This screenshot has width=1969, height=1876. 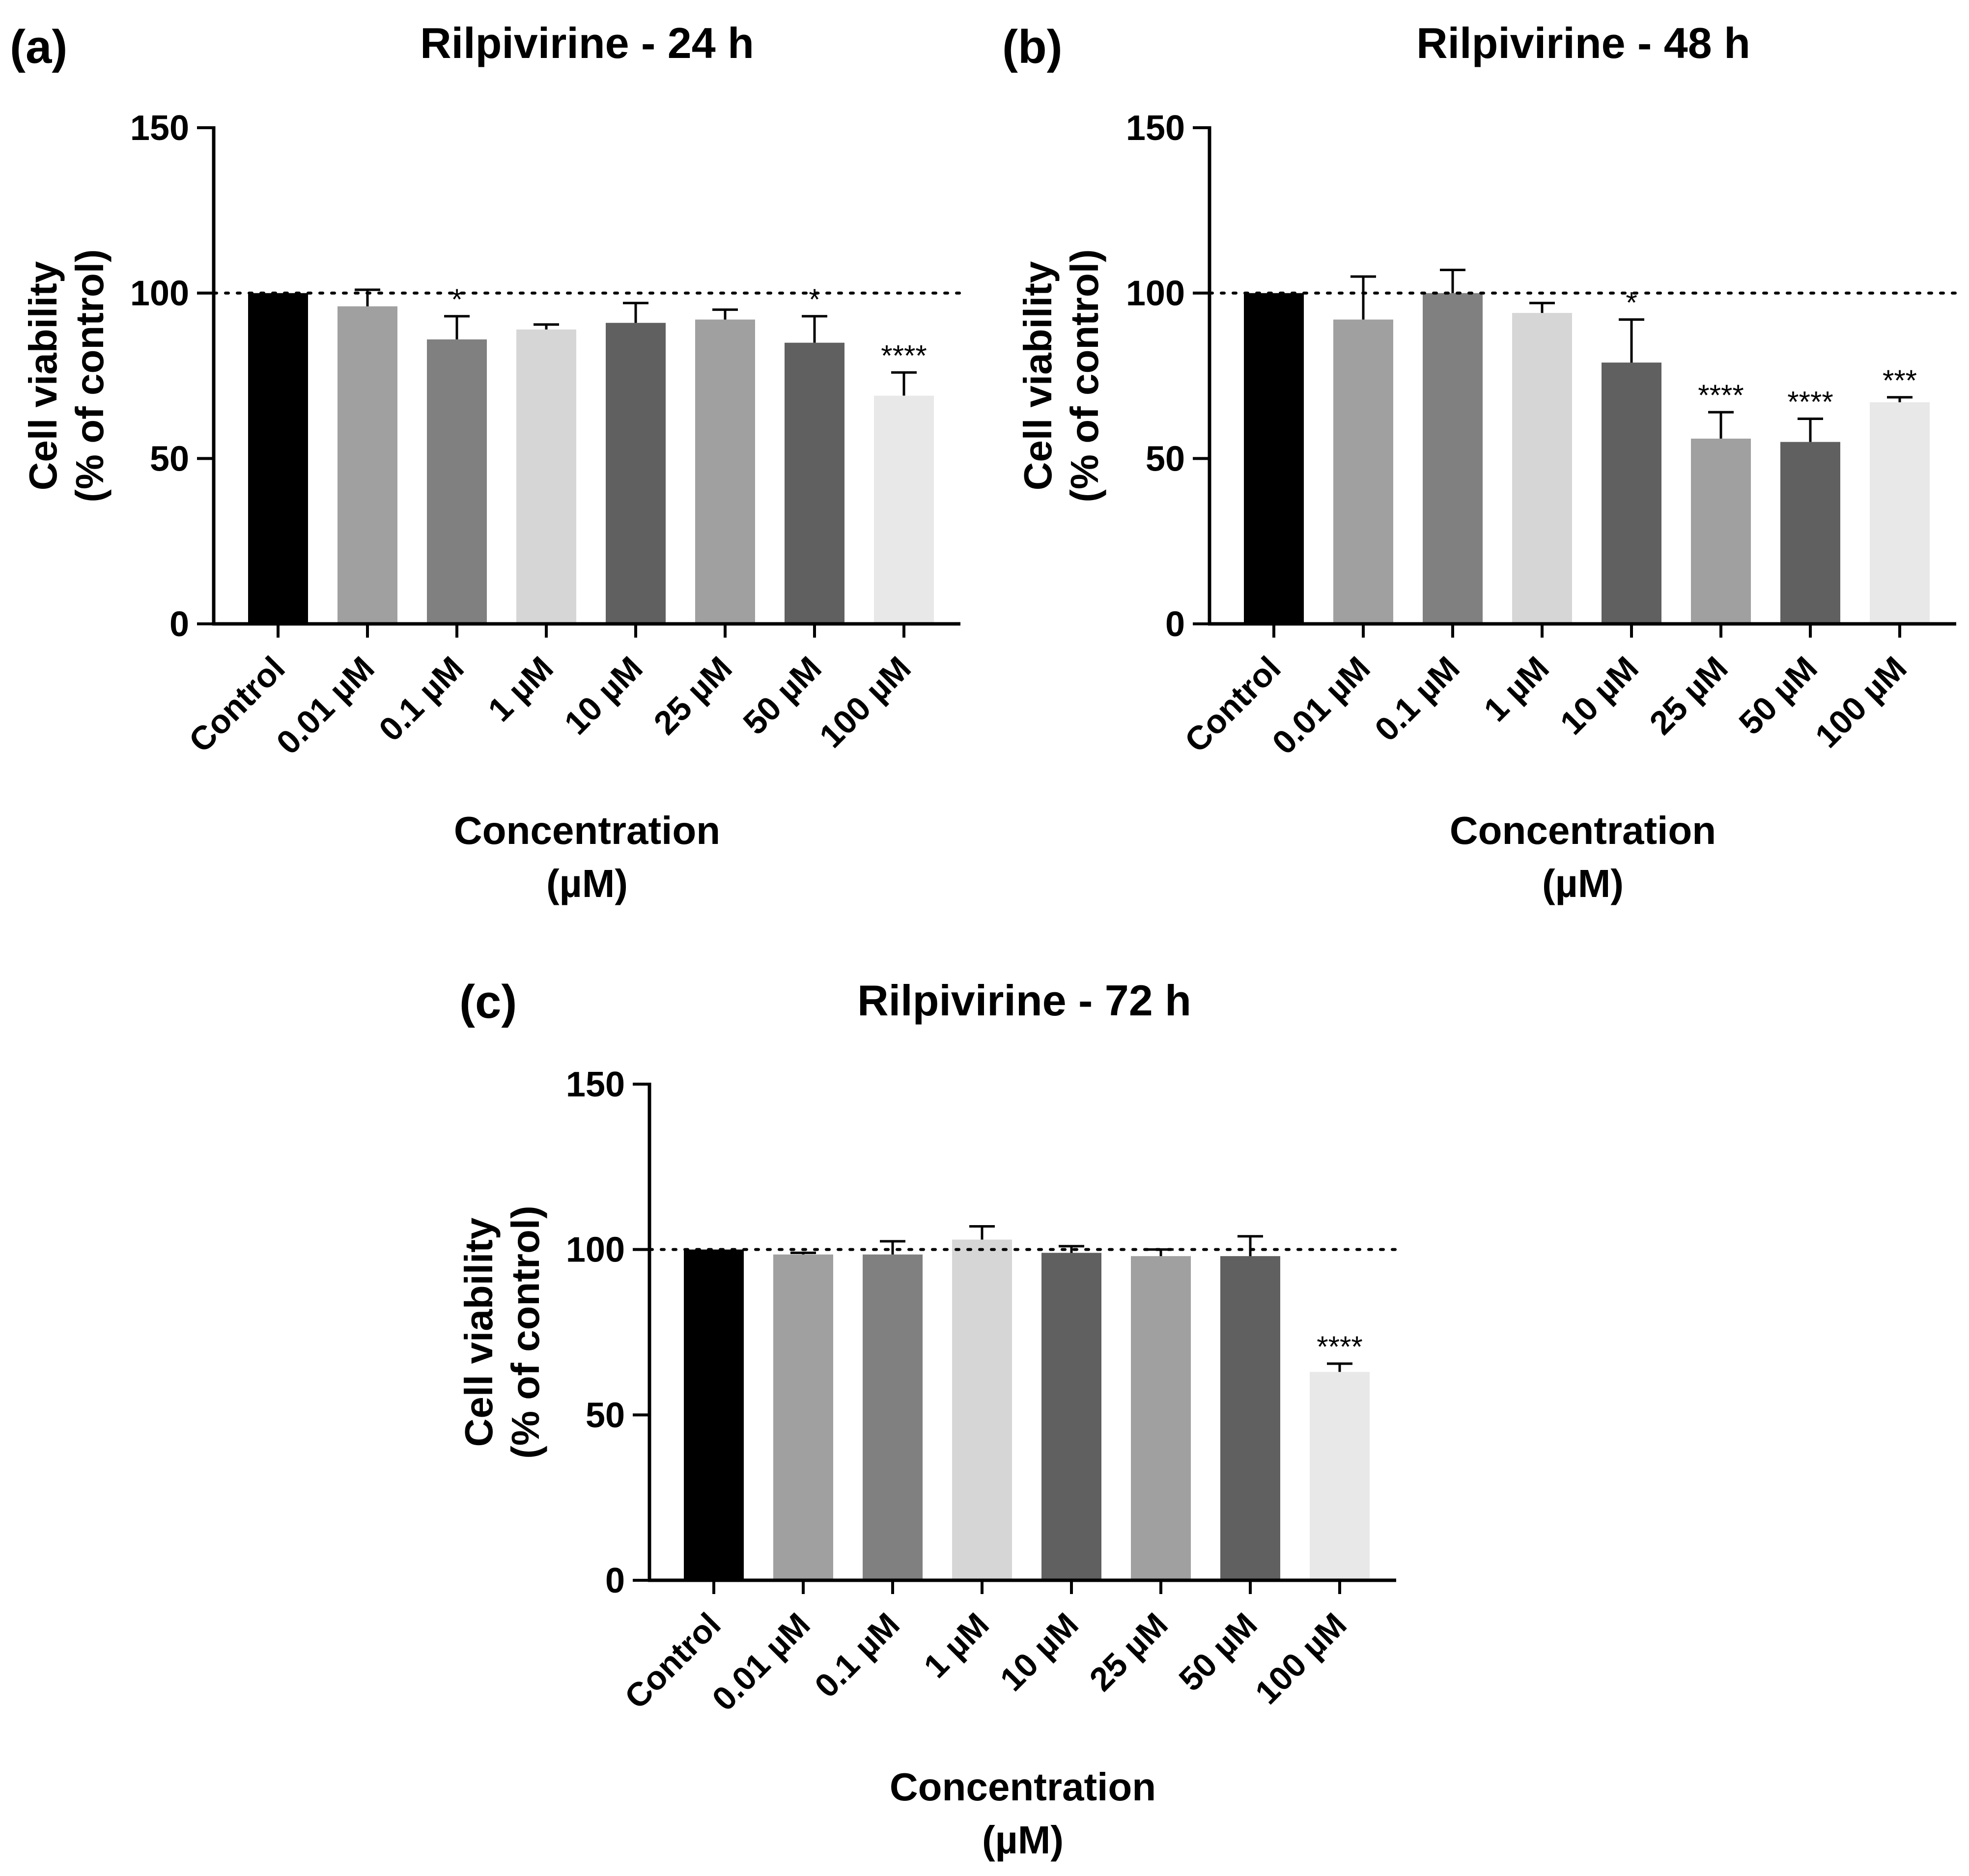 What do you see at coordinates (1032, 47) in the screenshot?
I see `panel-letter: (b)` at bounding box center [1032, 47].